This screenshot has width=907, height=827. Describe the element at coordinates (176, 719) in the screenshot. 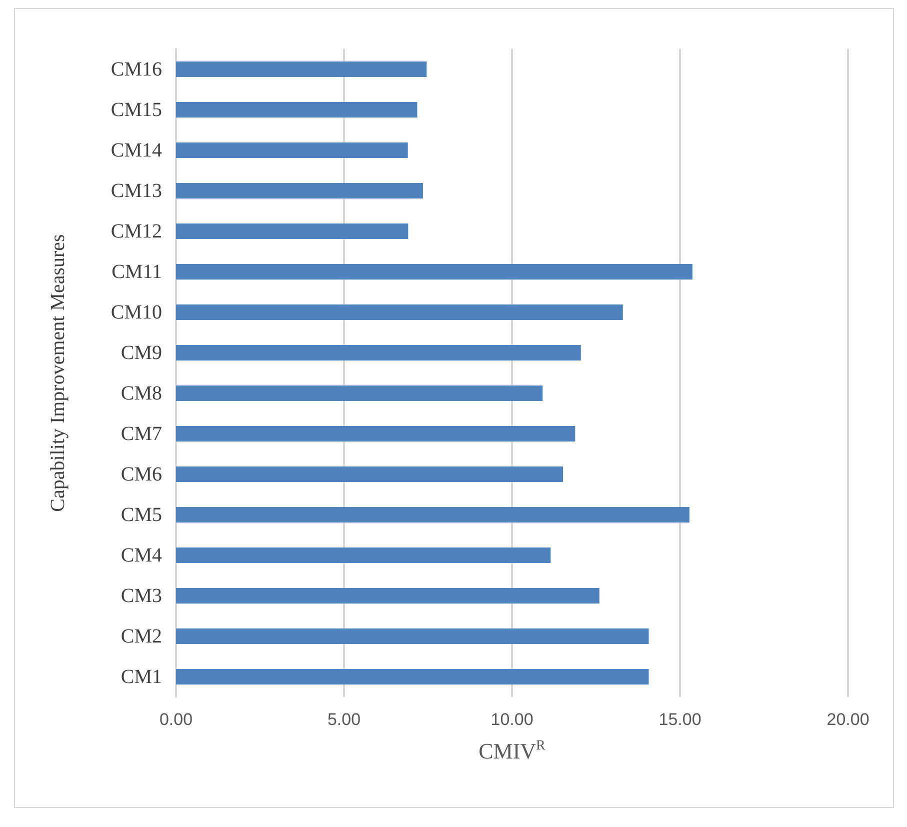

I see `x-tick-label: 0.00` at that location.